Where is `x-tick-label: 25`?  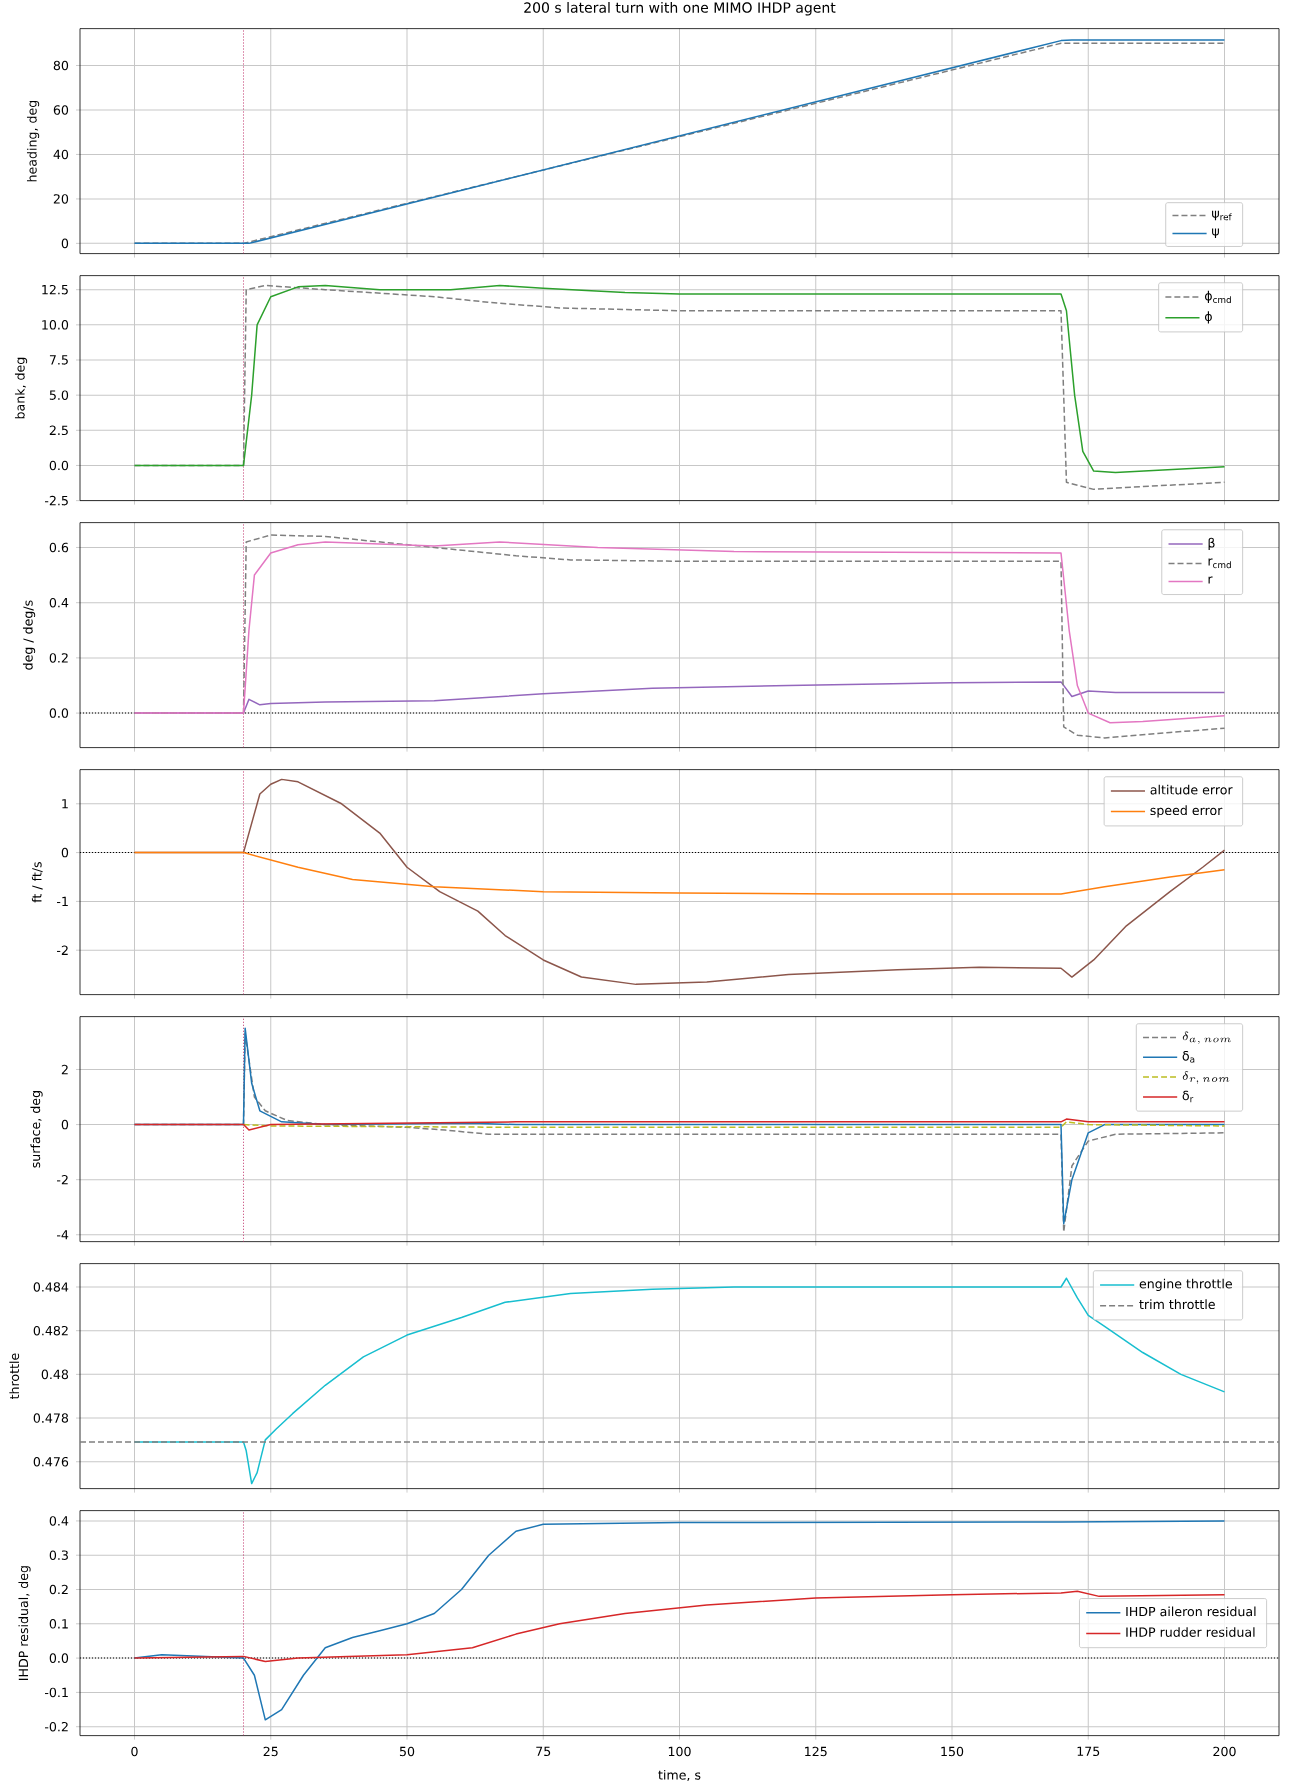
x-tick-label: 25 is located at coordinates (270, 1751).